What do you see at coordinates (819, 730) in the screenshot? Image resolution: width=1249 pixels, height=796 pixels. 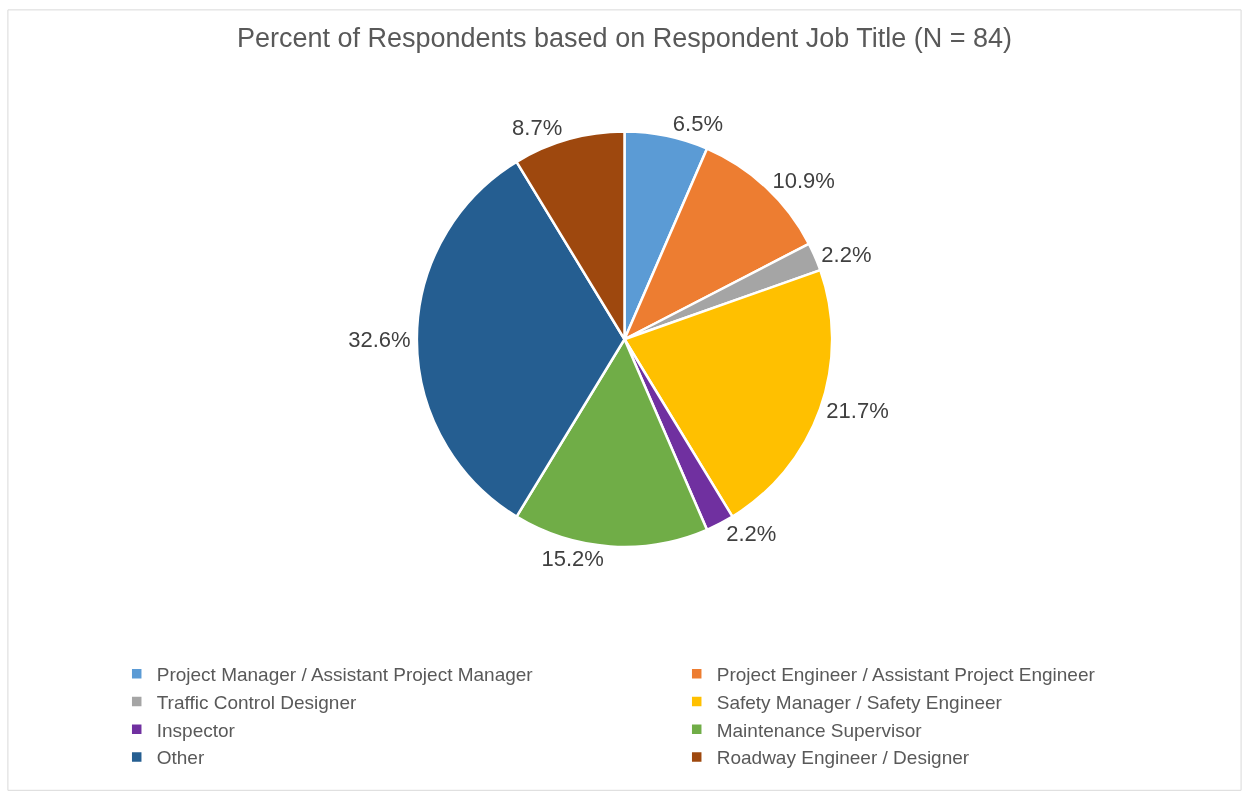 I see `legend-label: Maintenance Supervisor` at bounding box center [819, 730].